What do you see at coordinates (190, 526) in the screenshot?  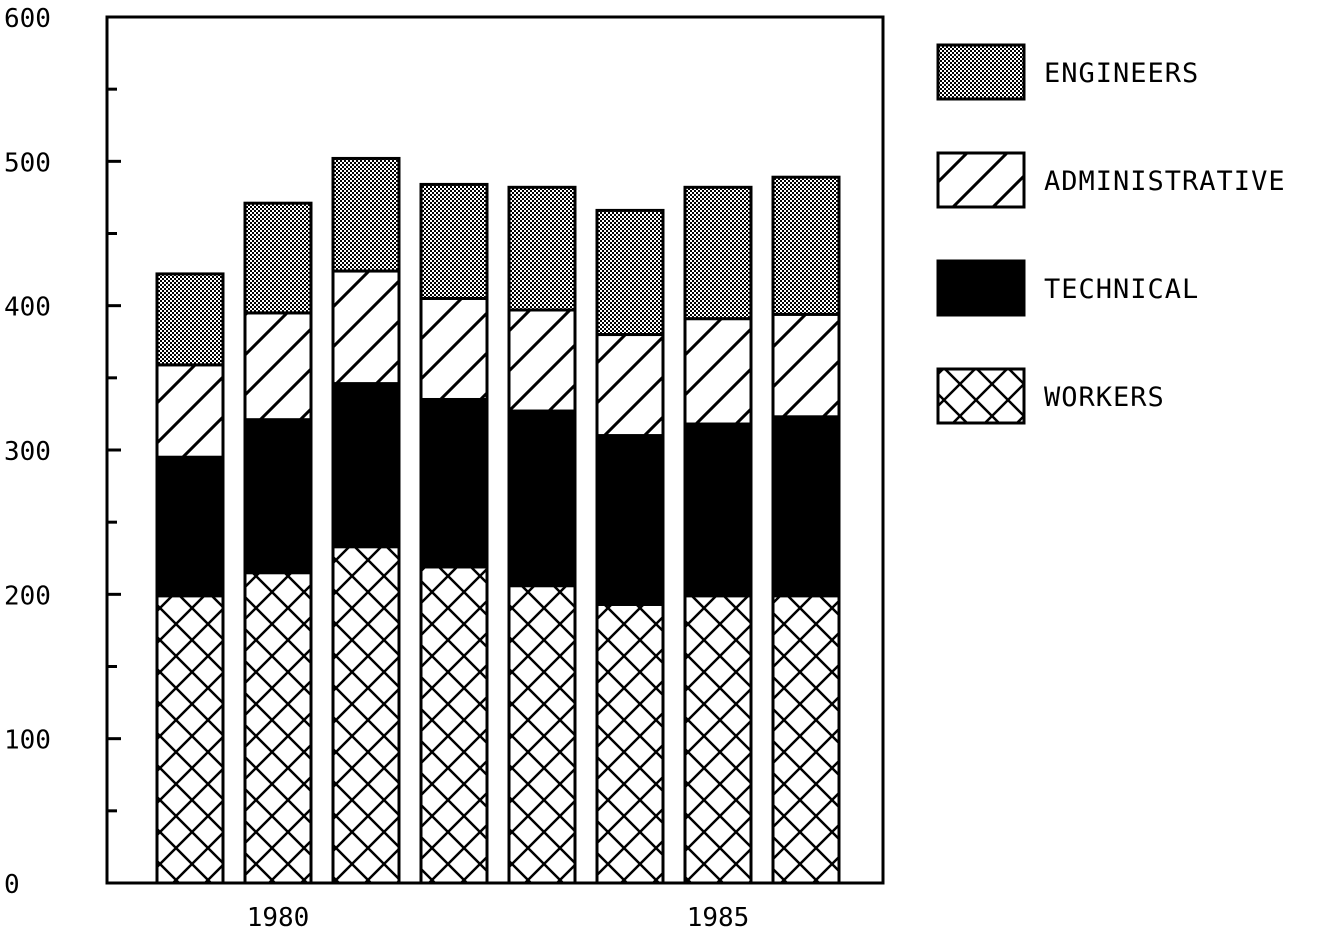 I see `bar-technical-1979` at bounding box center [190, 526].